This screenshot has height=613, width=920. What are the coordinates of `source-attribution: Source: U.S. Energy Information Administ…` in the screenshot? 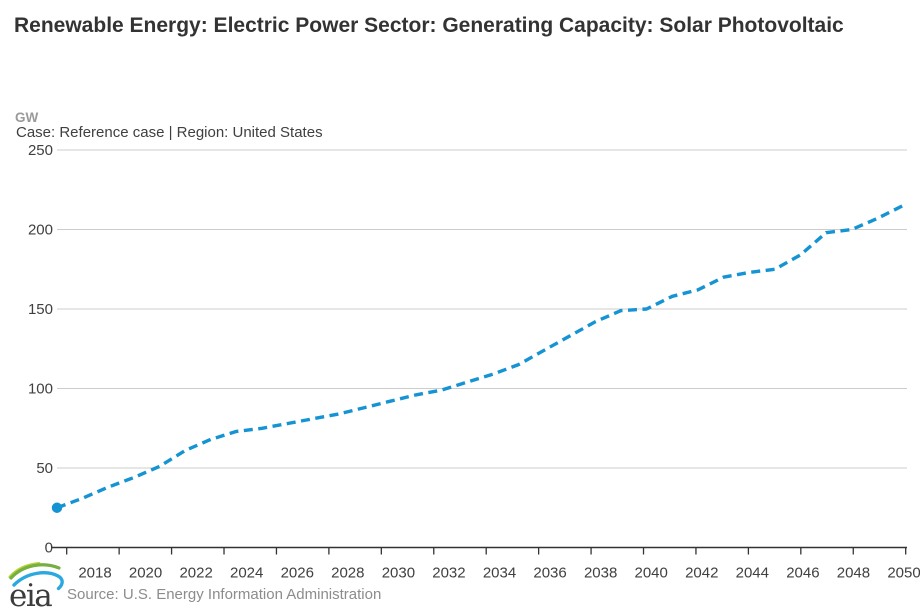 It's located at (224, 594).